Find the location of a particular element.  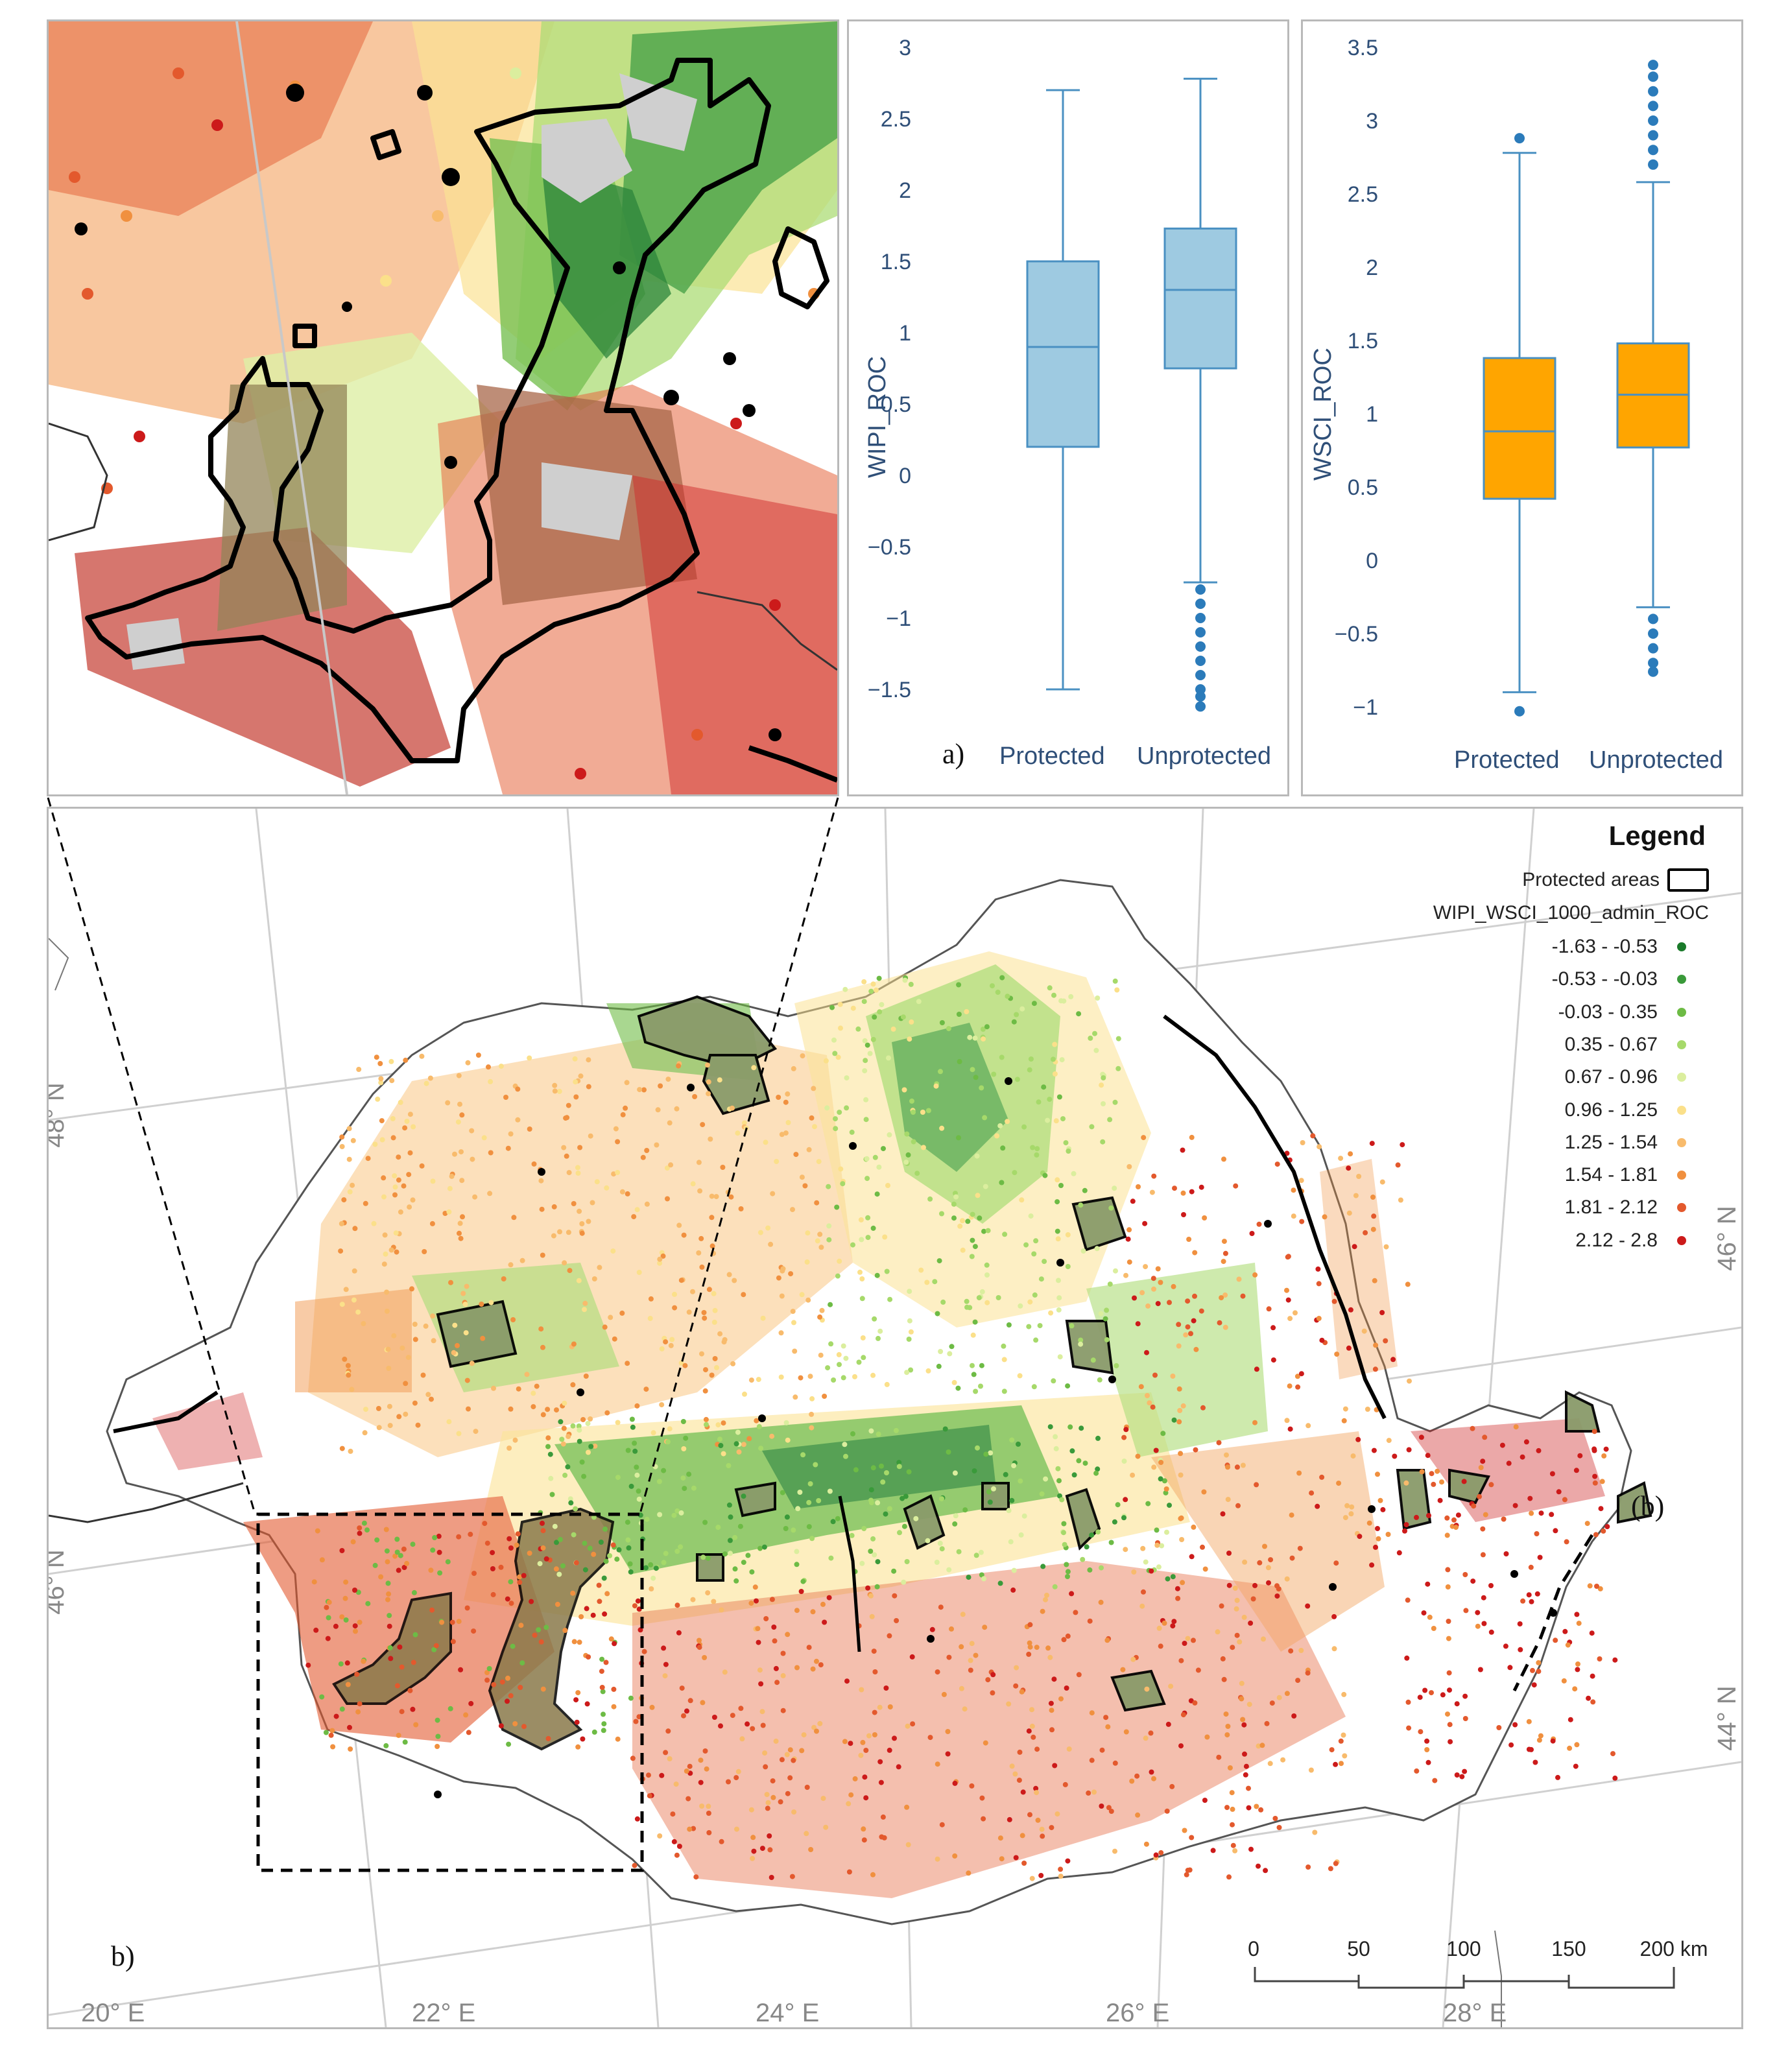

legend-title: Legend is located at coordinates (1657, 835).